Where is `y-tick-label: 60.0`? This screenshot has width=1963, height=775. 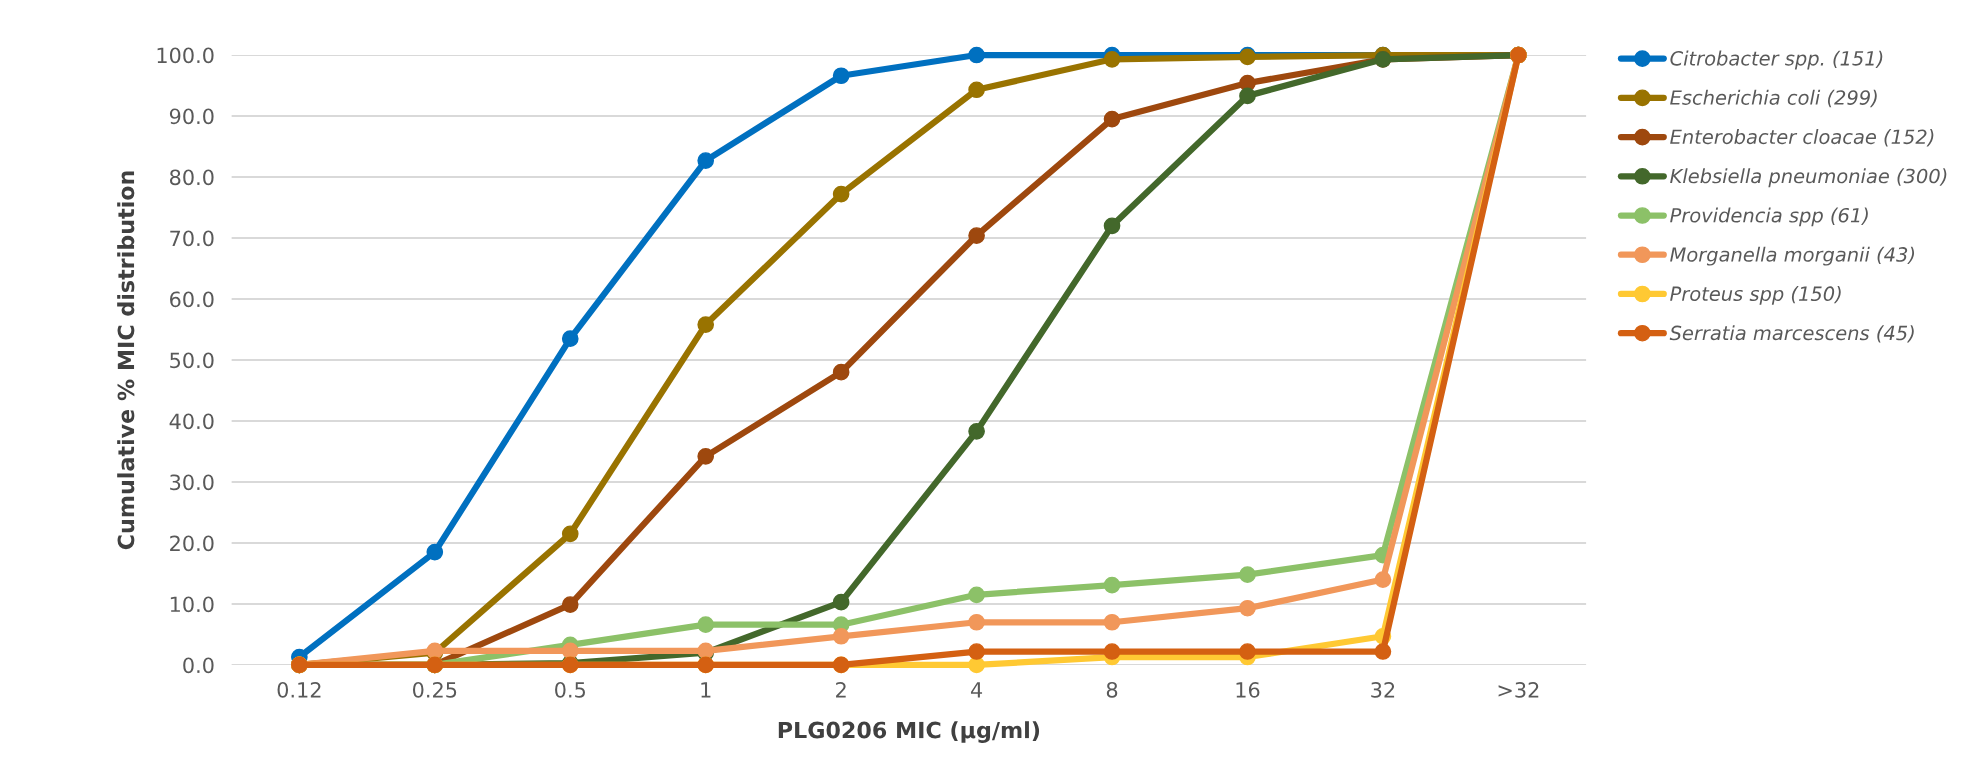 y-tick-label: 60.0 is located at coordinates (192, 299).